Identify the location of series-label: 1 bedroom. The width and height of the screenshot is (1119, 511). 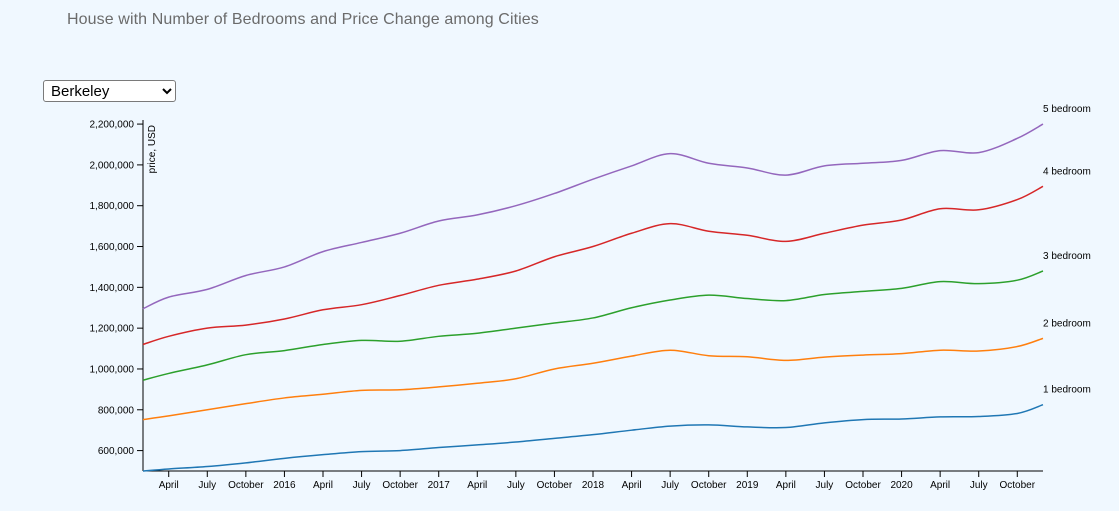
(1067, 390).